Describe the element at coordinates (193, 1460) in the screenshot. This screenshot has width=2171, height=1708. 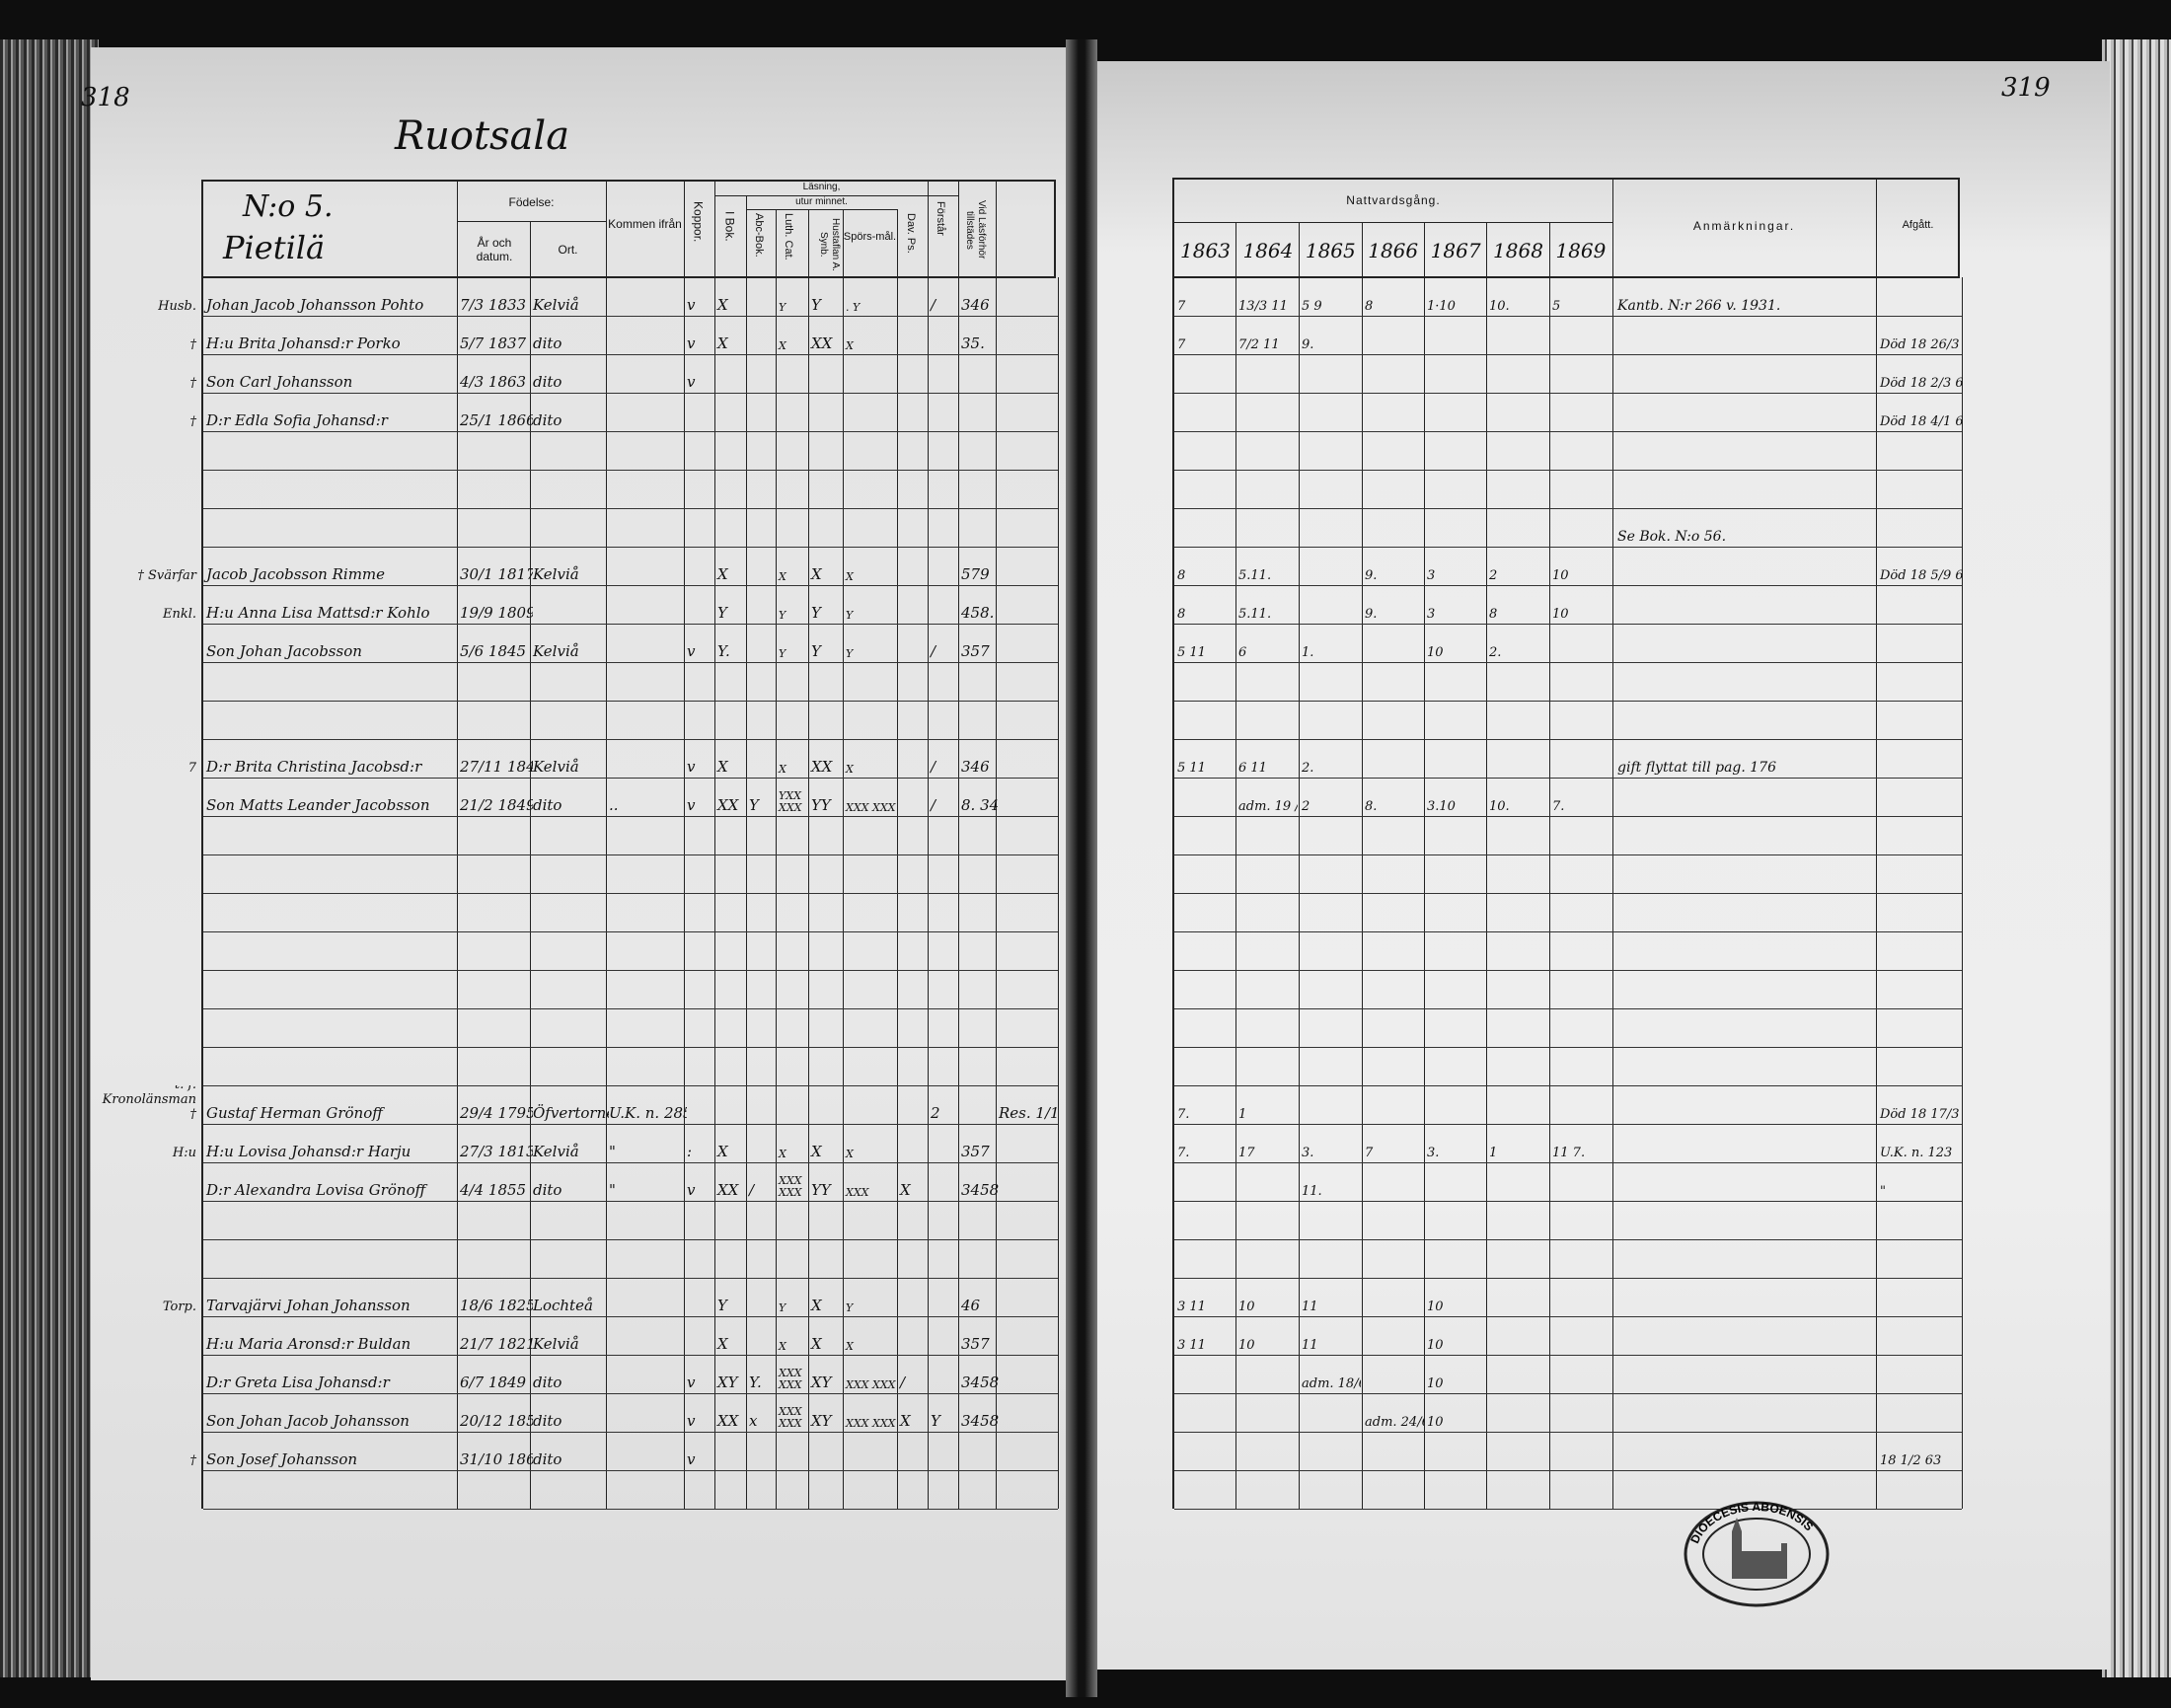
I see `margin-mark: †` at that location.